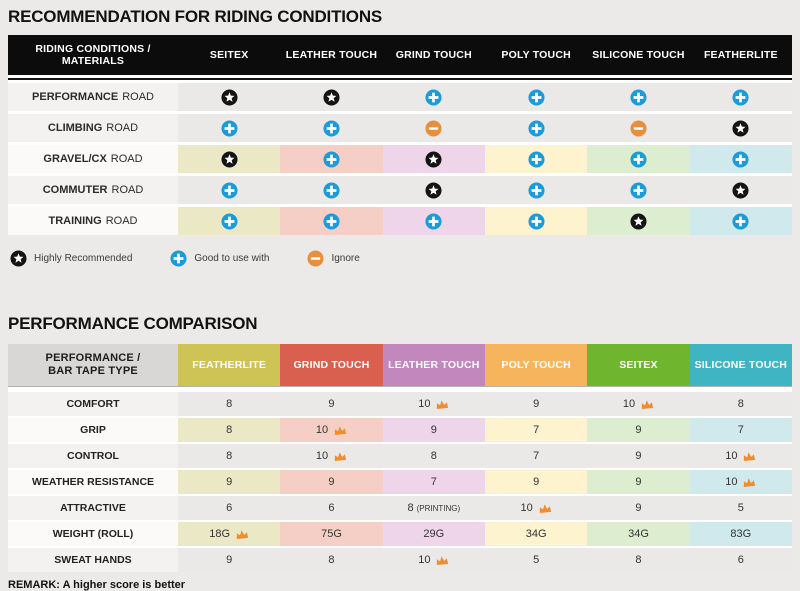 The image size is (800, 591). What do you see at coordinates (740, 508) in the screenshot?
I see `score-cell: 5` at bounding box center [740, 508].